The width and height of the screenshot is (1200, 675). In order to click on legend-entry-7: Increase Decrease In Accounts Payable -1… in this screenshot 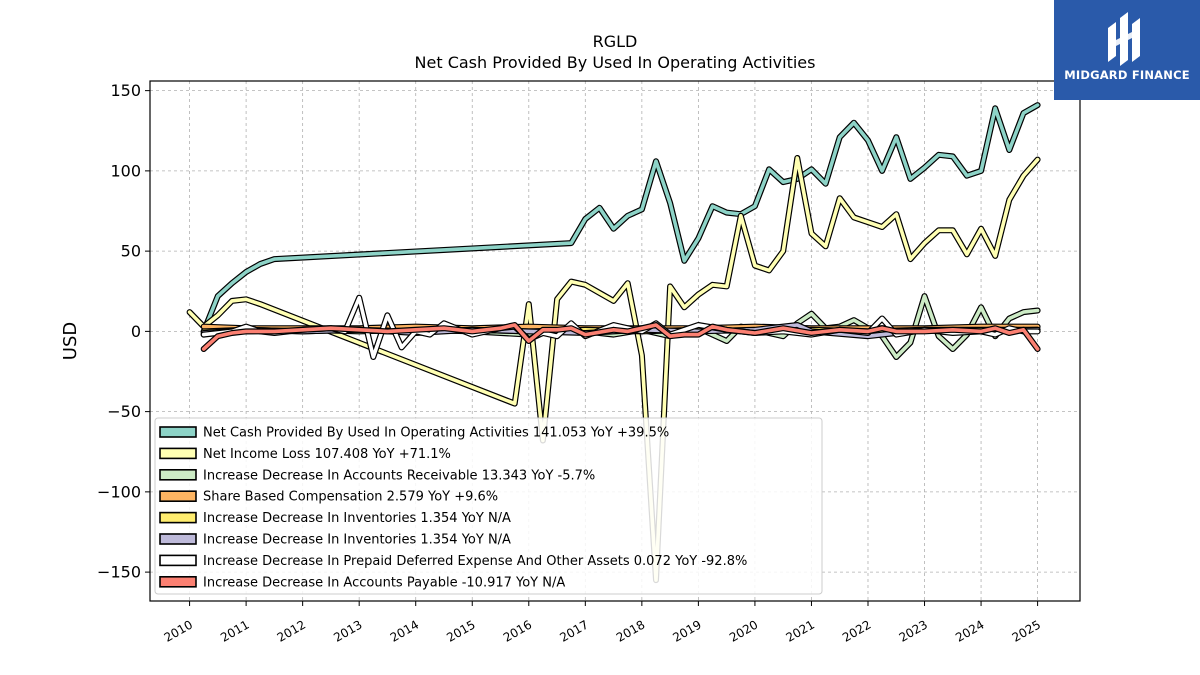, I will do `click(384, 582)`.